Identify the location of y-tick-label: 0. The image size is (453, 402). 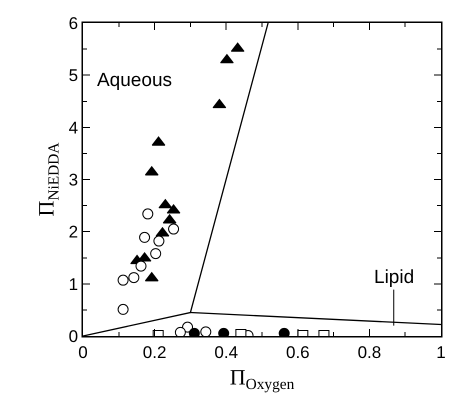
(73, 336).